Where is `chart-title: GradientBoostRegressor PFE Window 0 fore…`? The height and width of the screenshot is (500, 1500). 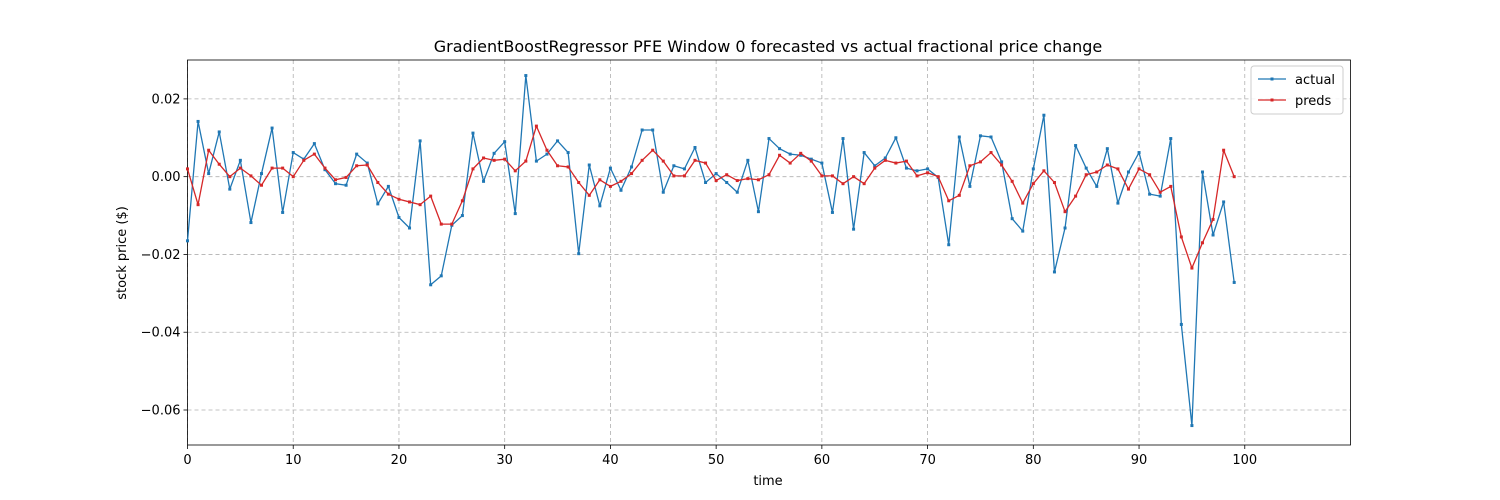 chart-title: GradientBoostRegressor PFE Window 0 fore… is located at coordinates (768, 46).